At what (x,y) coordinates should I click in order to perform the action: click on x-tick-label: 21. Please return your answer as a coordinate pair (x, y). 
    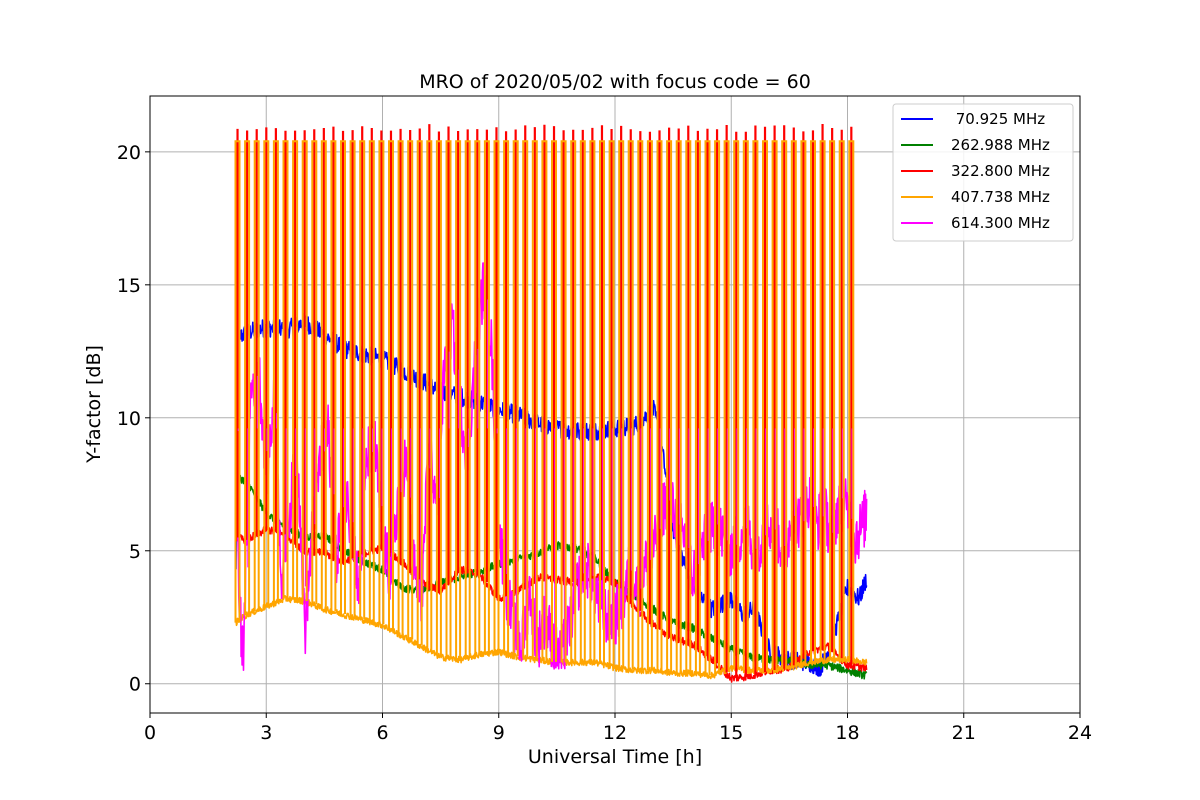
    Looking at the image, I should click on (964, 733).